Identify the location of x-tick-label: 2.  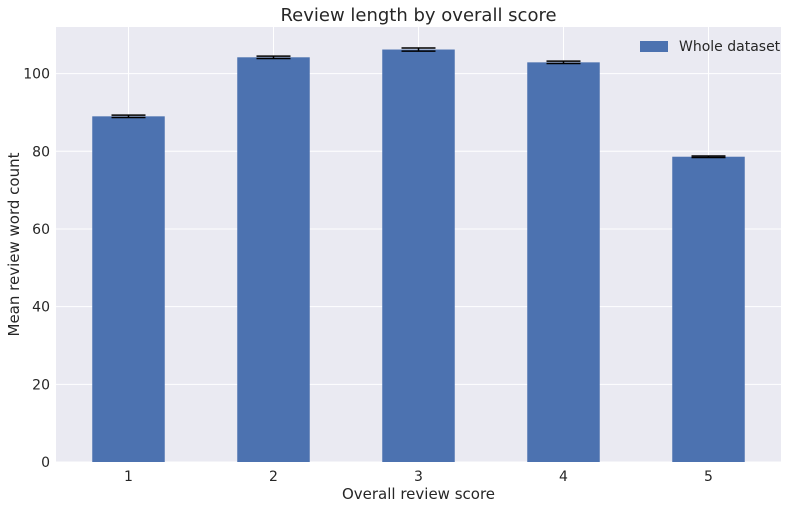
(273, 477).